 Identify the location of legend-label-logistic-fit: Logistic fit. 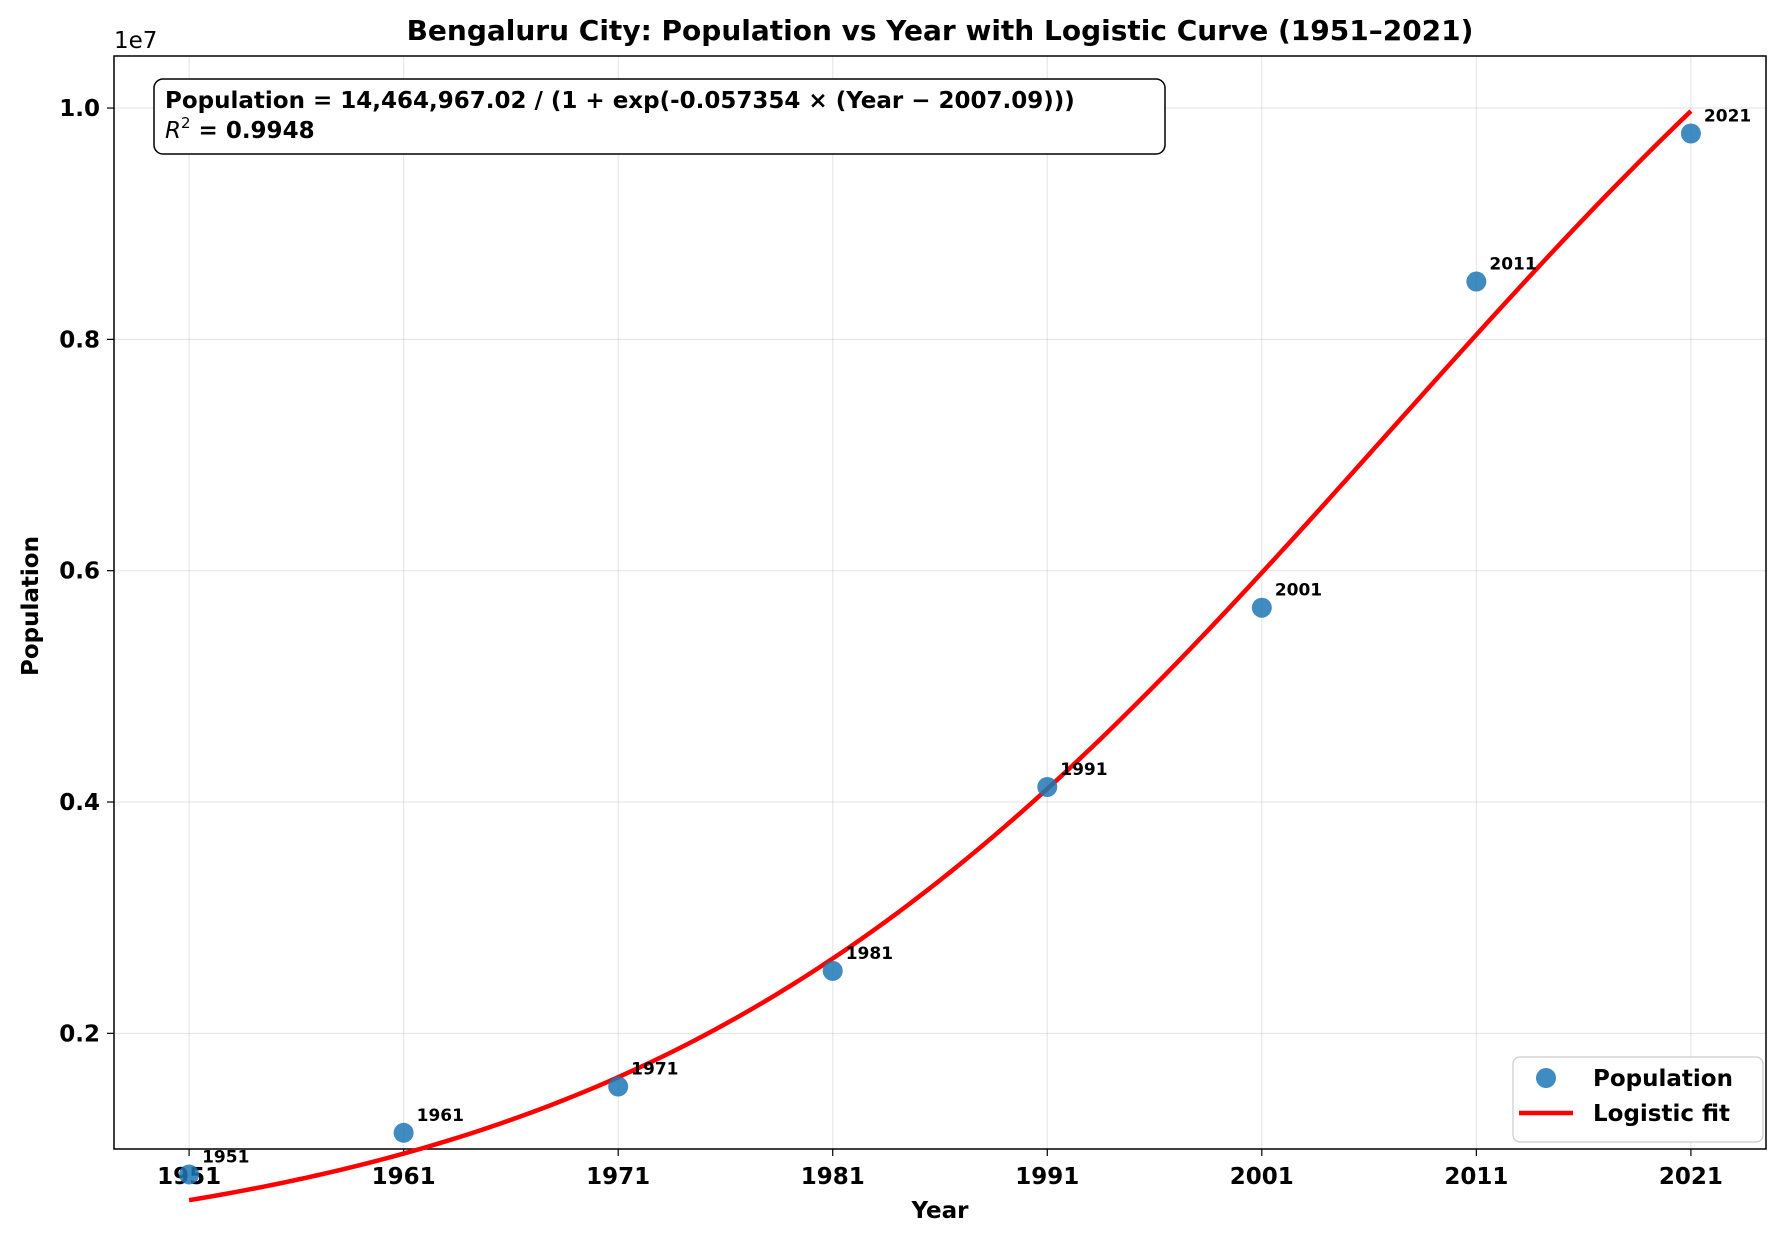
(1661, 1114).